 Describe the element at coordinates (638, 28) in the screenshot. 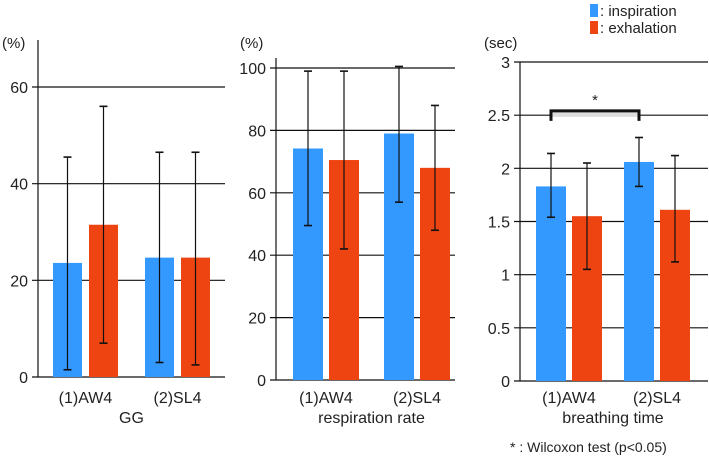

I see `legend-label-exhalation: : exhalation` at that location.